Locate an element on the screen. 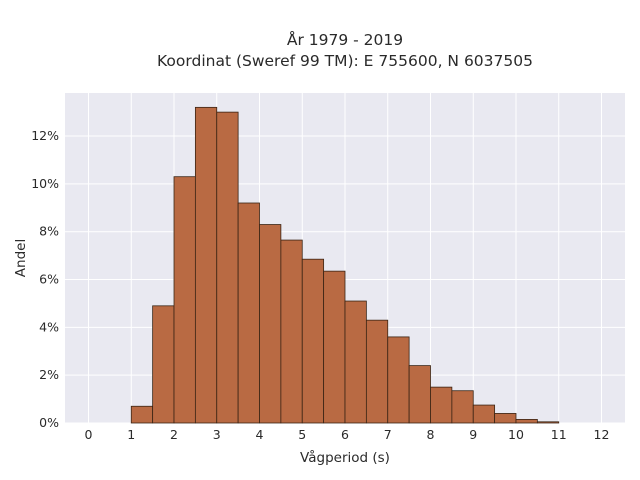  chart-title-line-1: År 1979 - 2019 is located at coordinates (345, 39).